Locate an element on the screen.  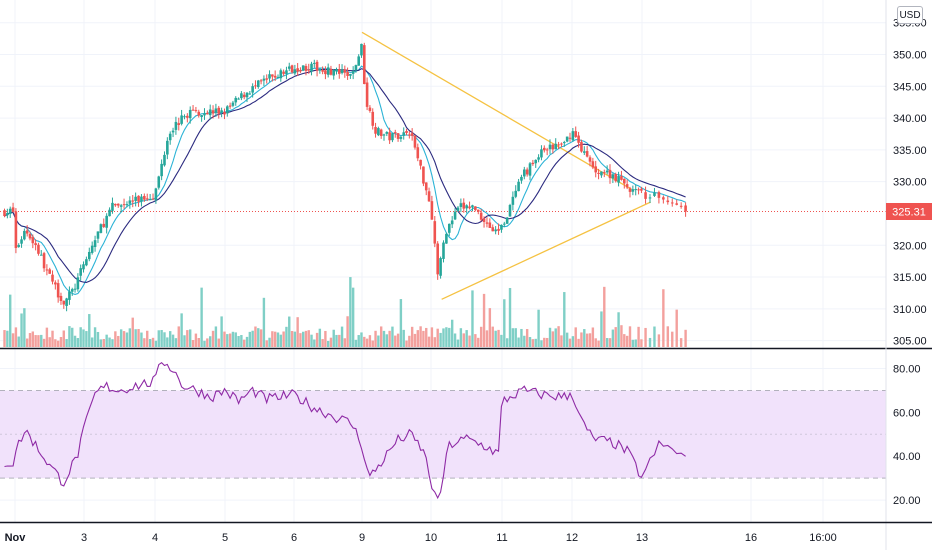
price-tick-label: 320.00 is located at coordinates (910, 246).